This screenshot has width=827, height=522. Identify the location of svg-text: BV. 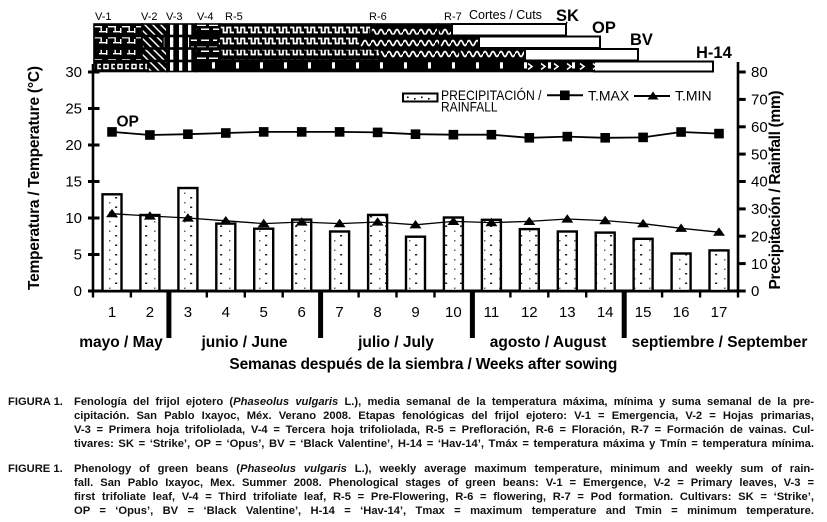
(641, 40).